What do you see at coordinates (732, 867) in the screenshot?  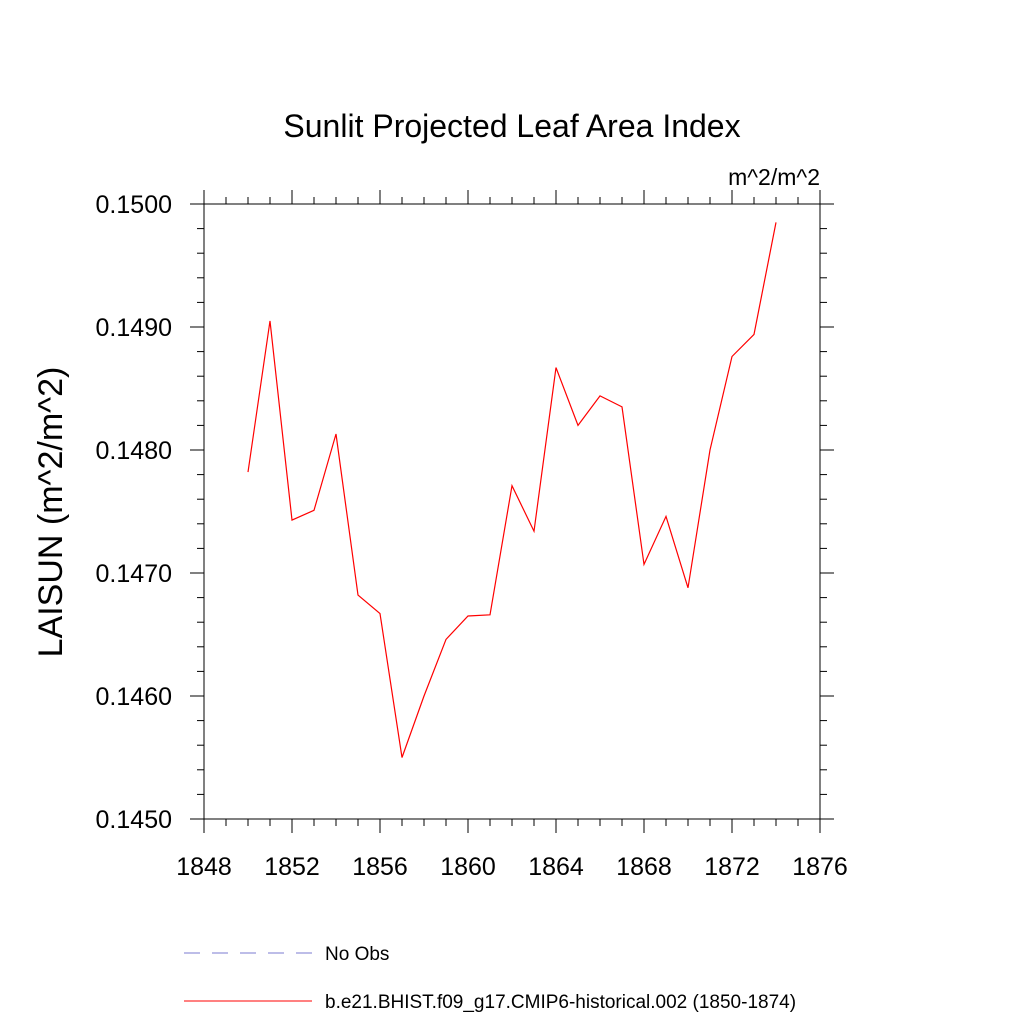 I see `x-tick-label: 1872` at bounding box center [732, 867].